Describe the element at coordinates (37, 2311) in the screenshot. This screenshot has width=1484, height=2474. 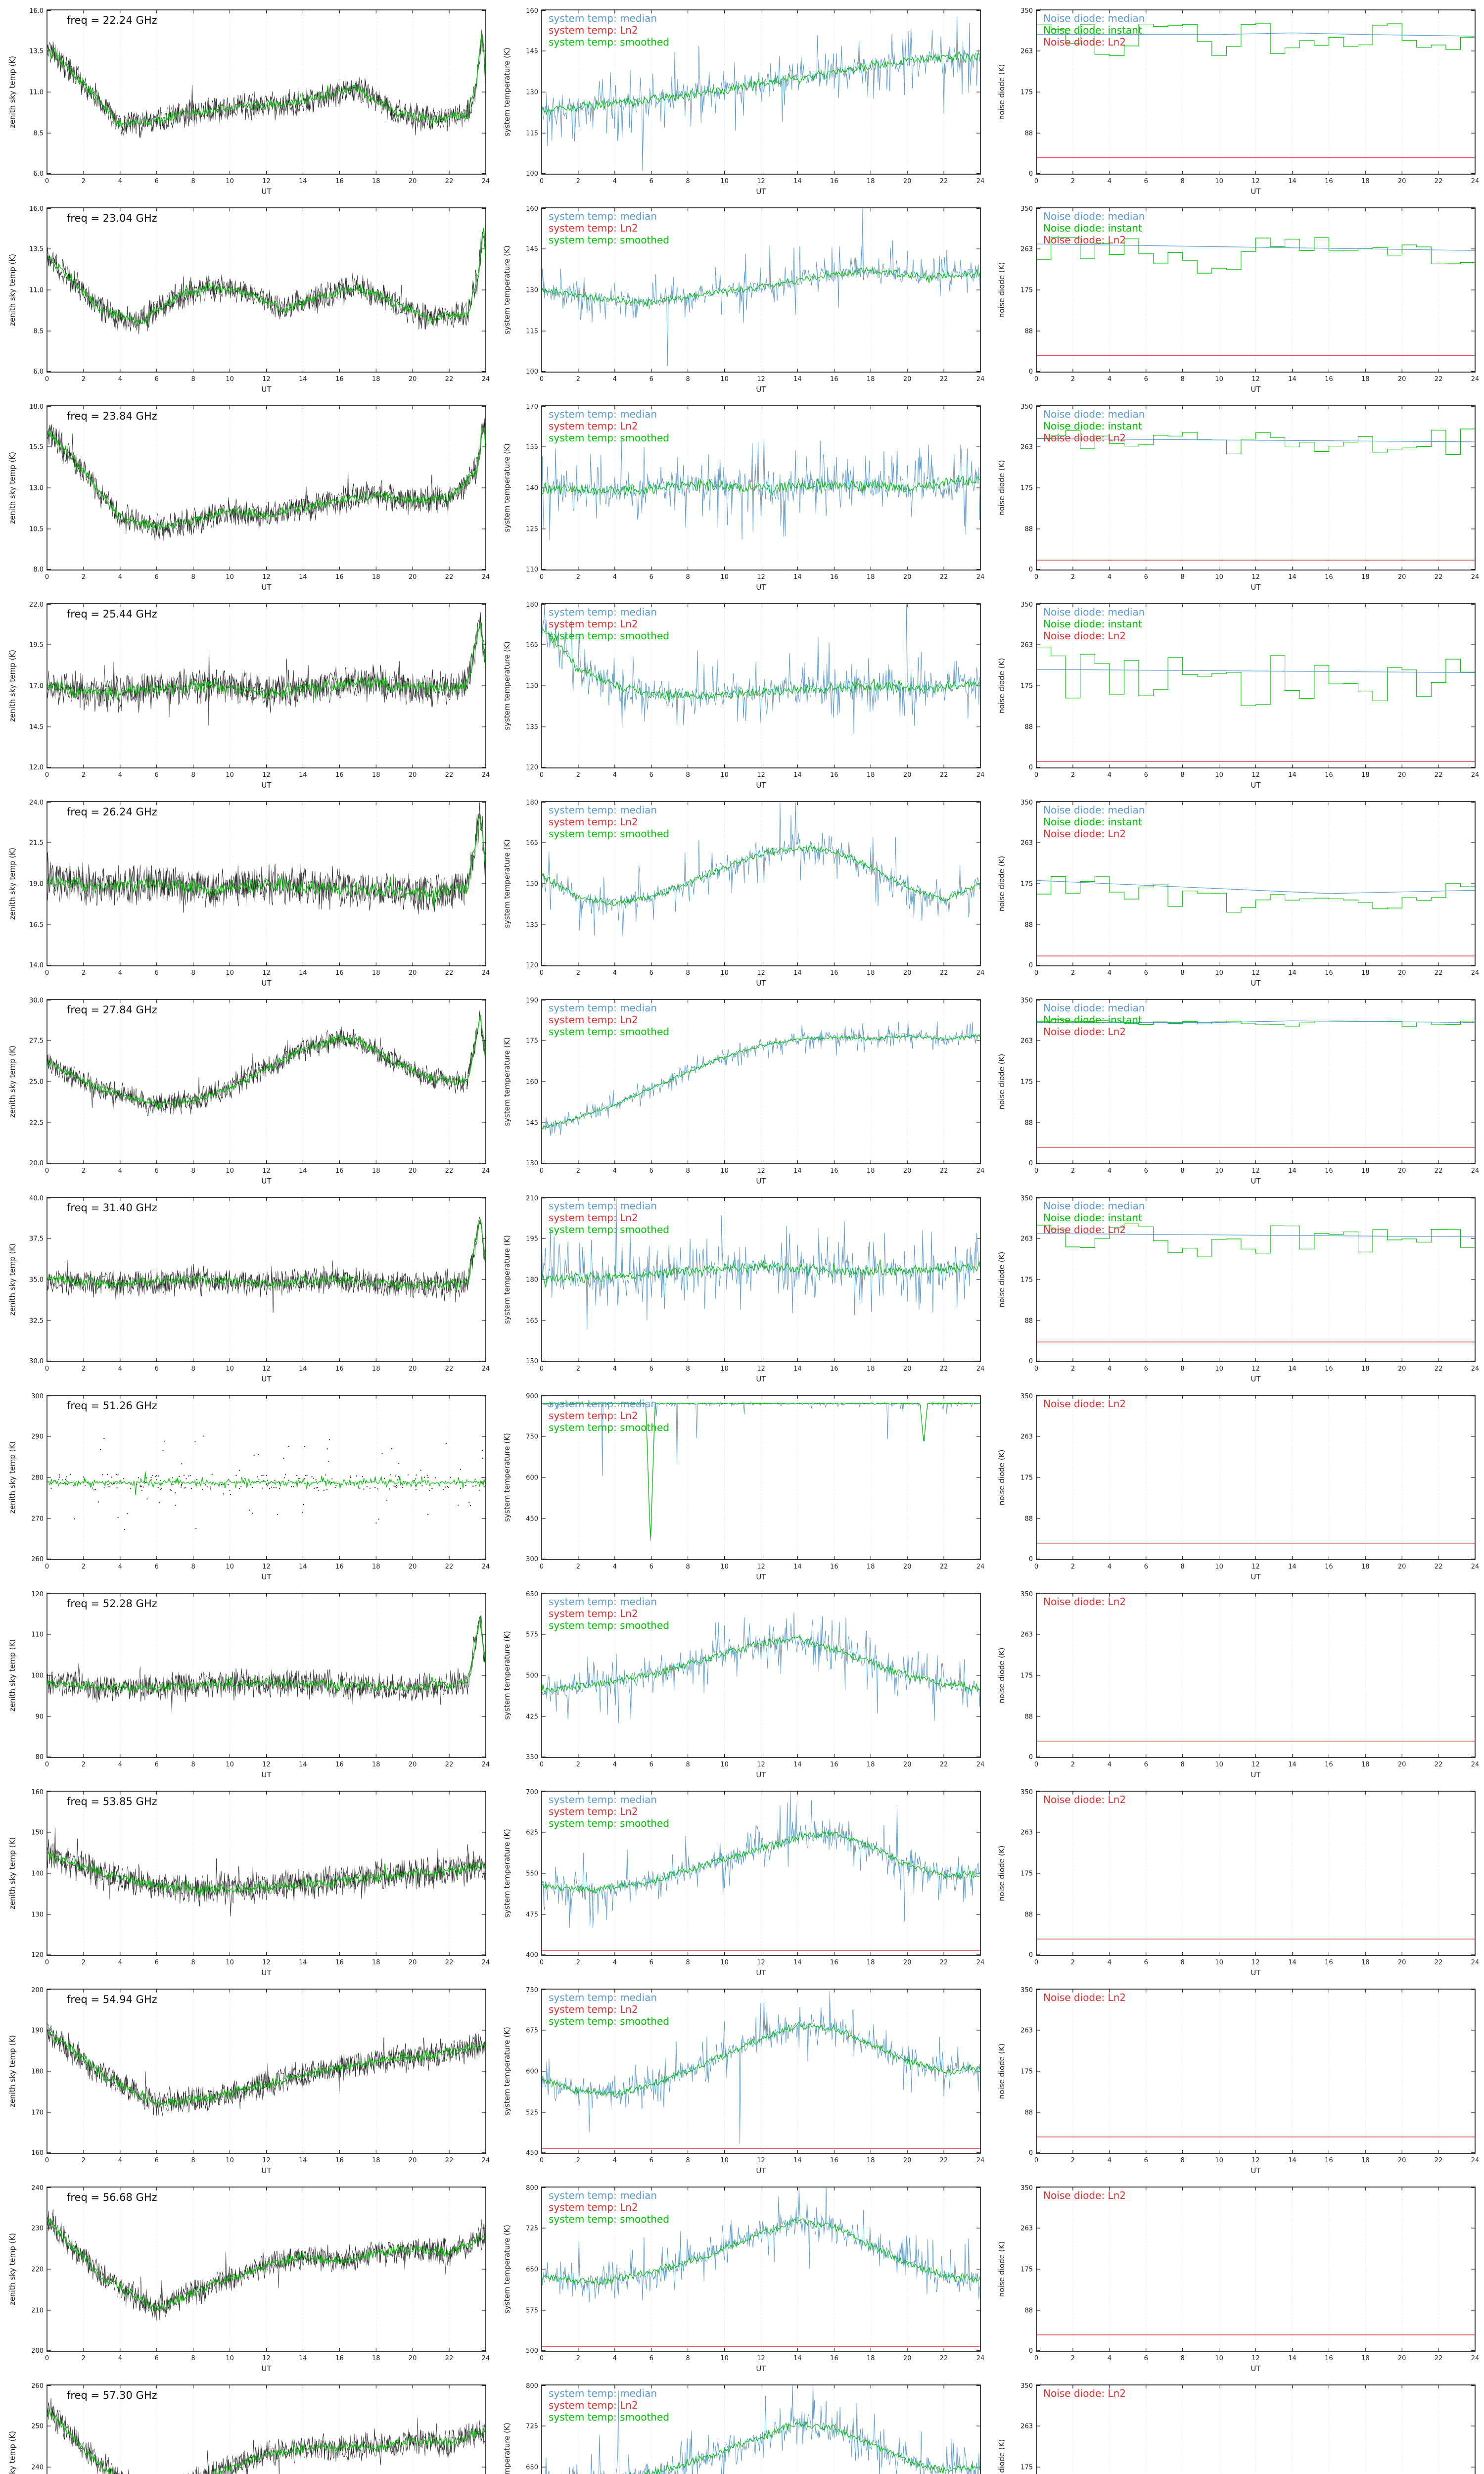
I see `svg-text: 210` at that location.